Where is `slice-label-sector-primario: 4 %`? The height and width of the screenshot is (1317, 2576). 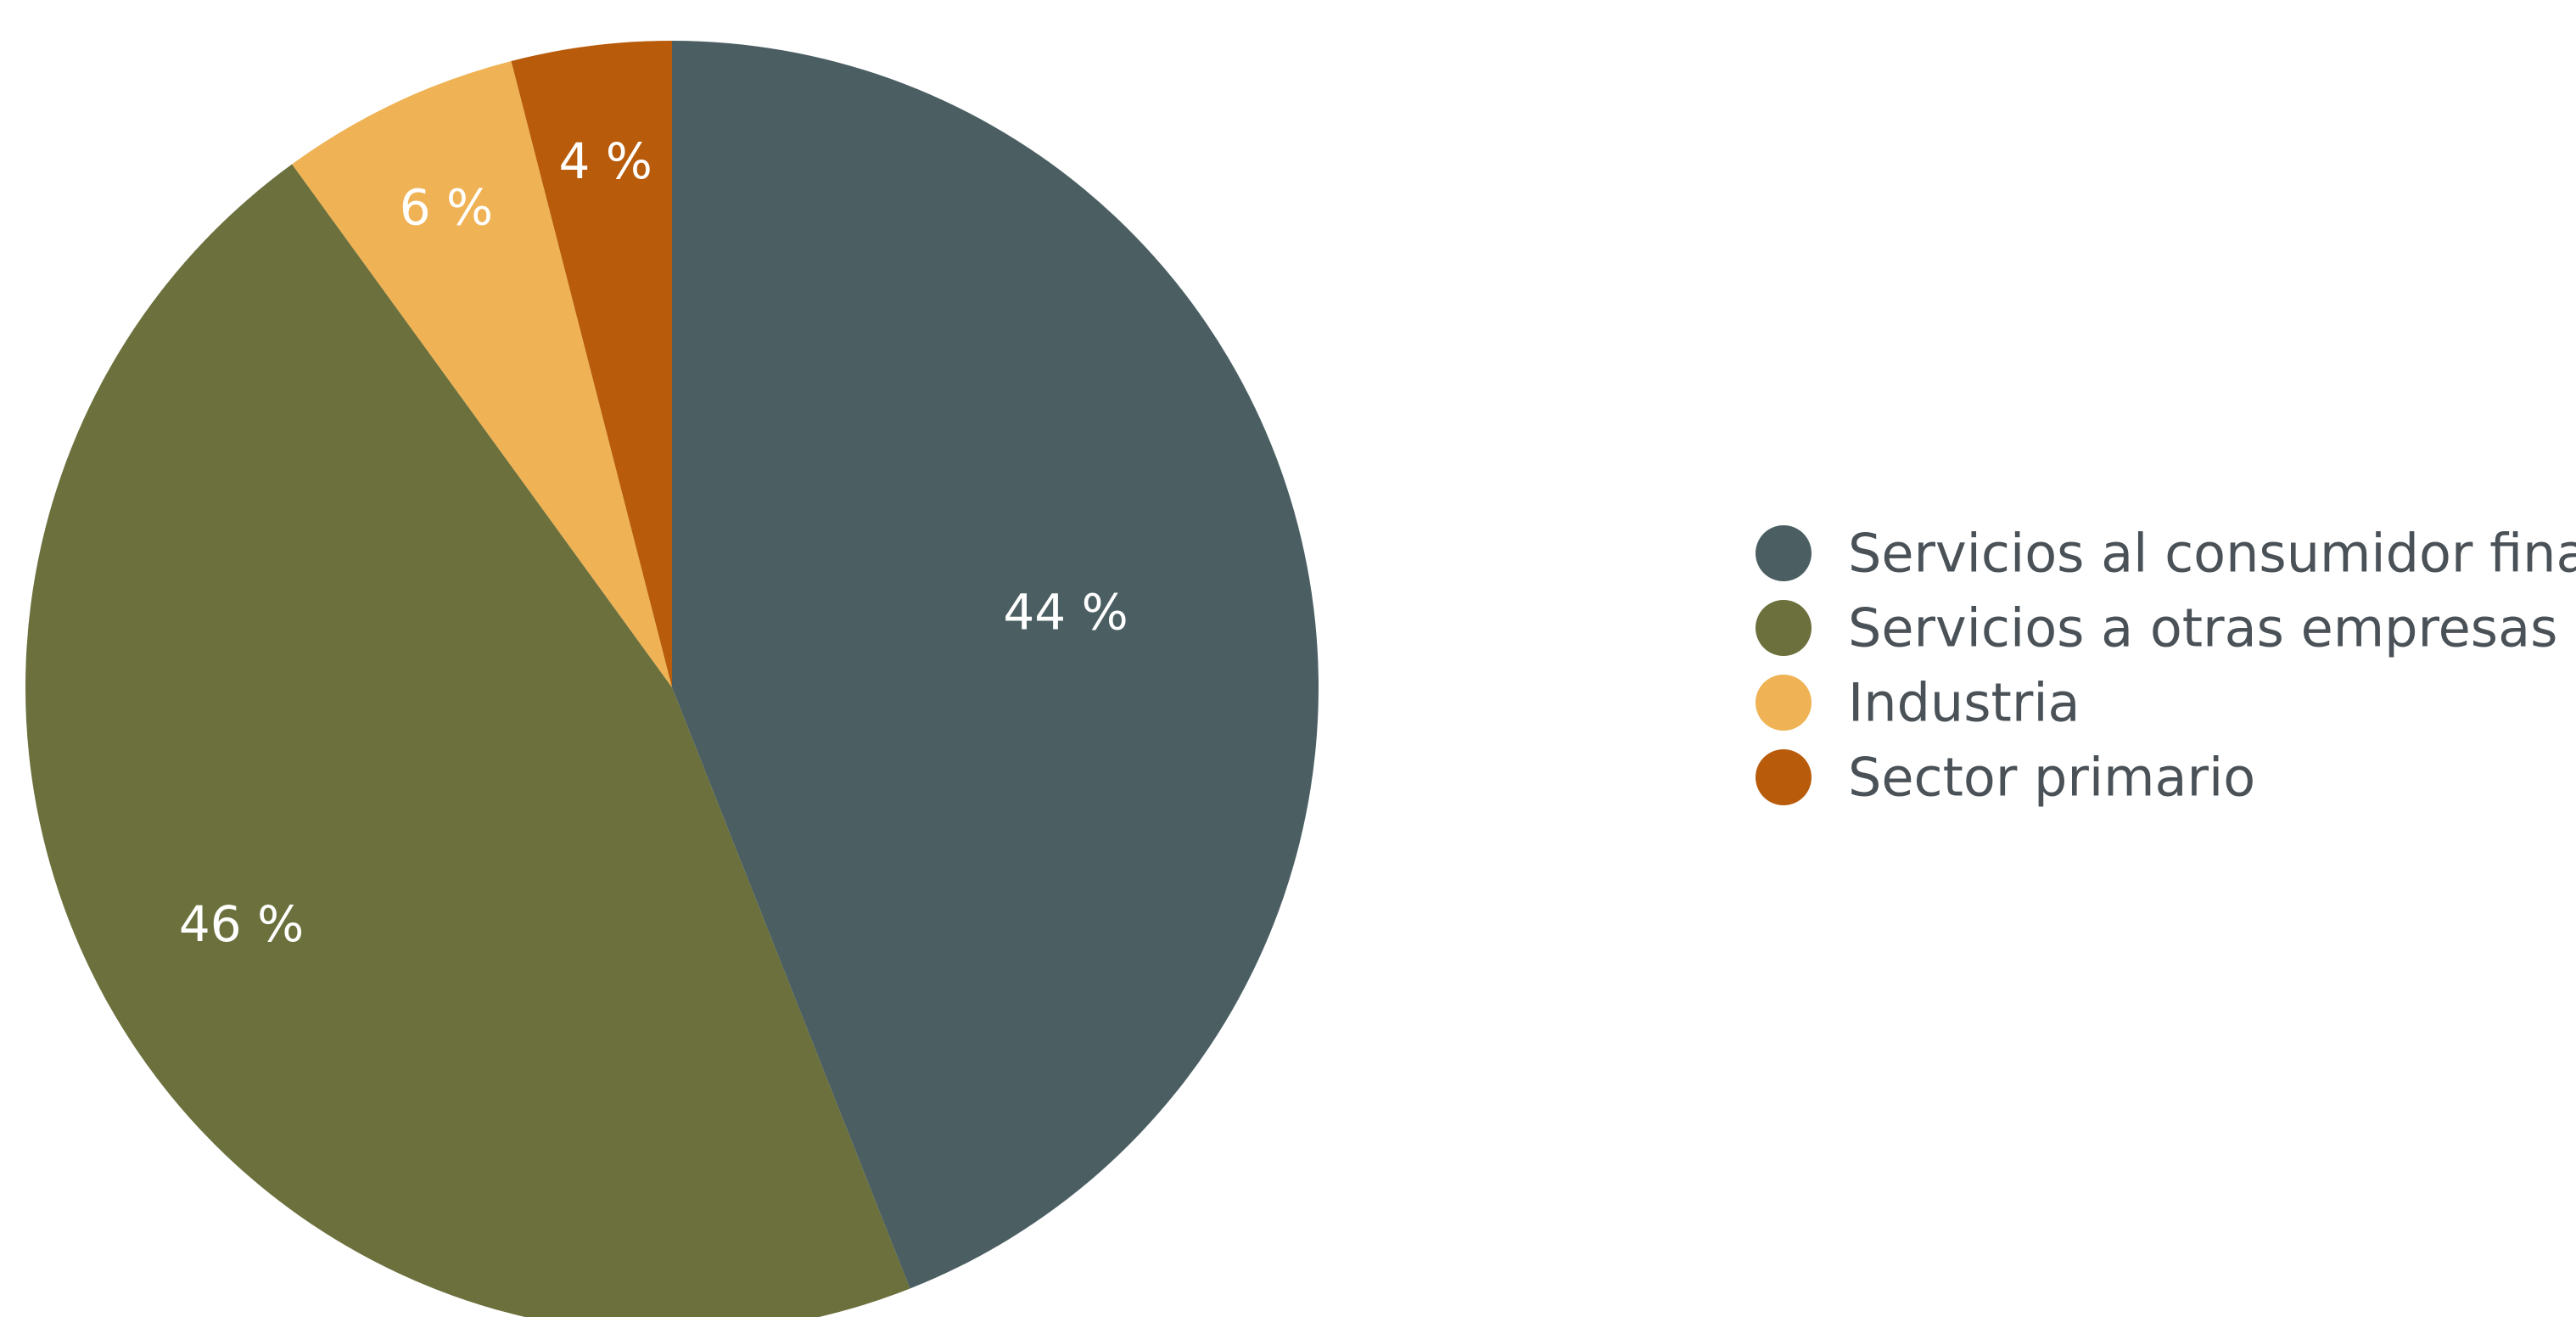 slice-label-sector-primario: 4 % is located at coordinates (605, 161).